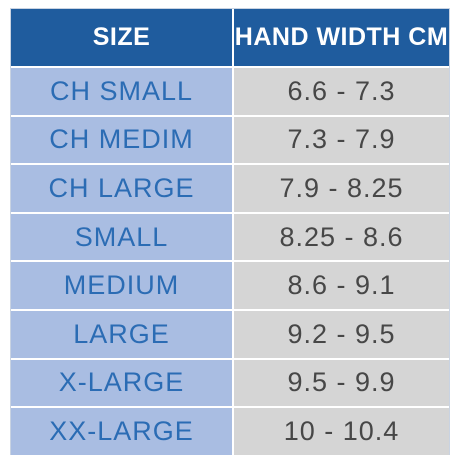 The image size is (460, 460). I want to click on width-cell: 6.6 - 7.3, so click(340, 91).